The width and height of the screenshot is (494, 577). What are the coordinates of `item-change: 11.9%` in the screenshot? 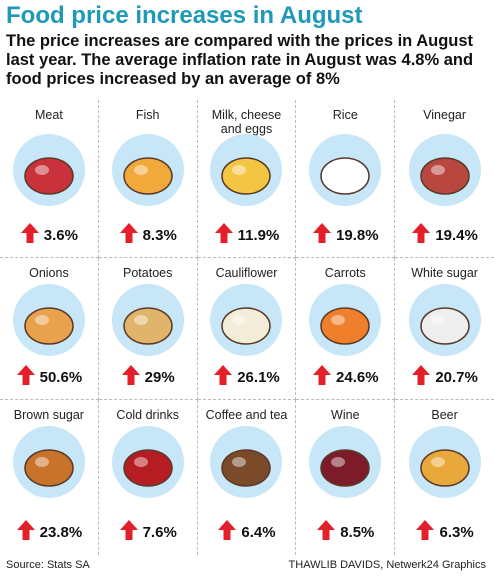 It's located at (247, 233).